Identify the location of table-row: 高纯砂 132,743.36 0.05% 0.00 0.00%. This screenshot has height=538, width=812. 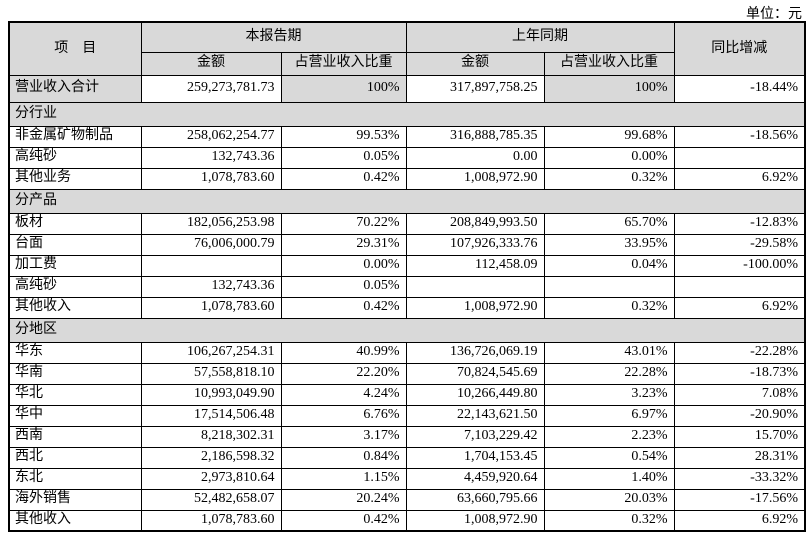
(407, 157).